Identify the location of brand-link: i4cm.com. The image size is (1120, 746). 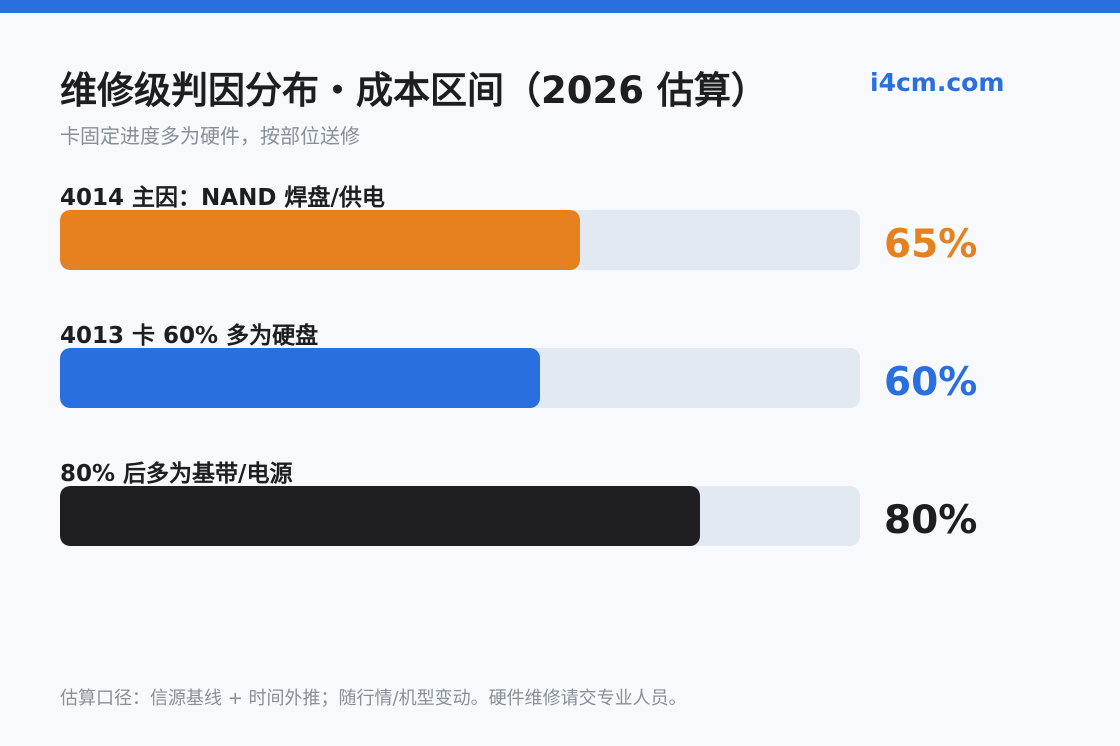
(937, 82).